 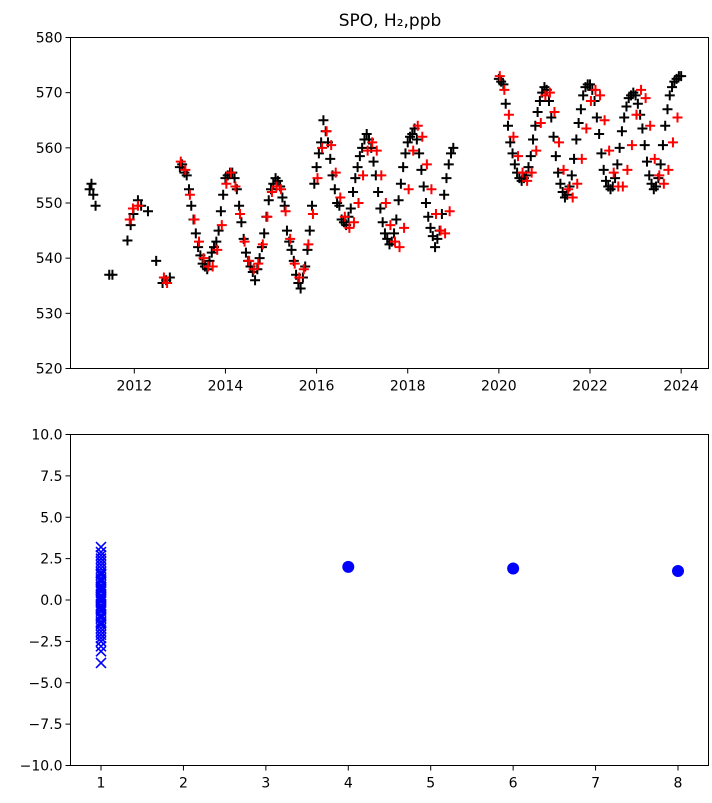 What do you see at coordinates (430, 784) in the screenshot?
I see `x-tick-label: 5` at bounding box center [430, 784].